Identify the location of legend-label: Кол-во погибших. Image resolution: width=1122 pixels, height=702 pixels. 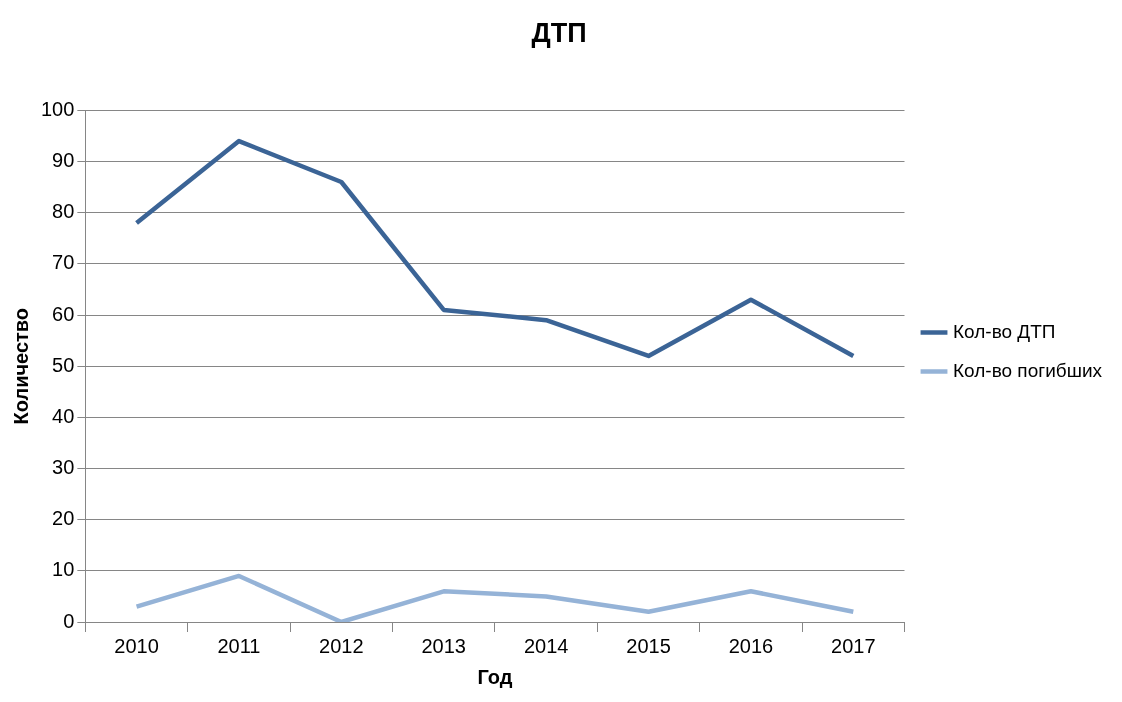
(1028, 370).